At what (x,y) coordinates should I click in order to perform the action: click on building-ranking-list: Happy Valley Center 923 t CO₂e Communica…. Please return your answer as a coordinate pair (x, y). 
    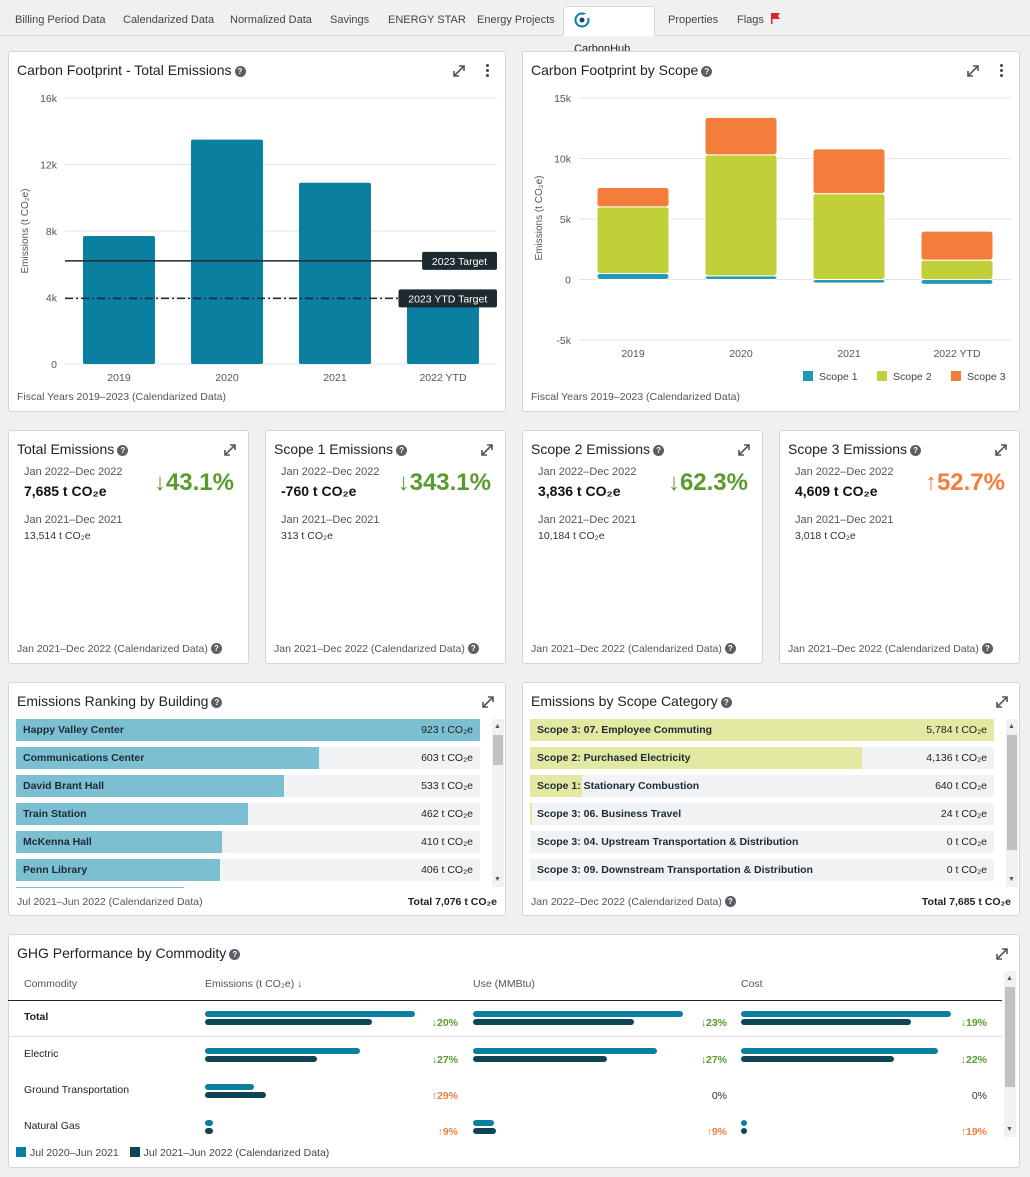
    Looking at the image, I should click on (250, 785).